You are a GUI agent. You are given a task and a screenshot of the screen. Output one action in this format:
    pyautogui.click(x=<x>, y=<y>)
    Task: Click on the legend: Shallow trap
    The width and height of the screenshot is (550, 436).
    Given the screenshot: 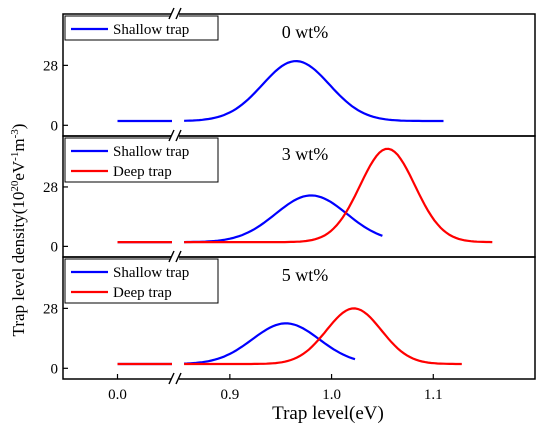 What is the action you would take?
    pyautogui.click(x=141, y=28)
    